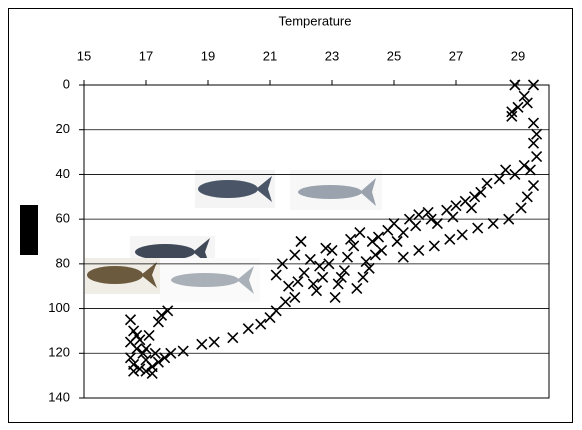 This screenshot has height=430, width=582. What do you see at coordinates (59, 307) in the screenshot?
I see `y-tick-label: 100` at bounding box center [59, 307].